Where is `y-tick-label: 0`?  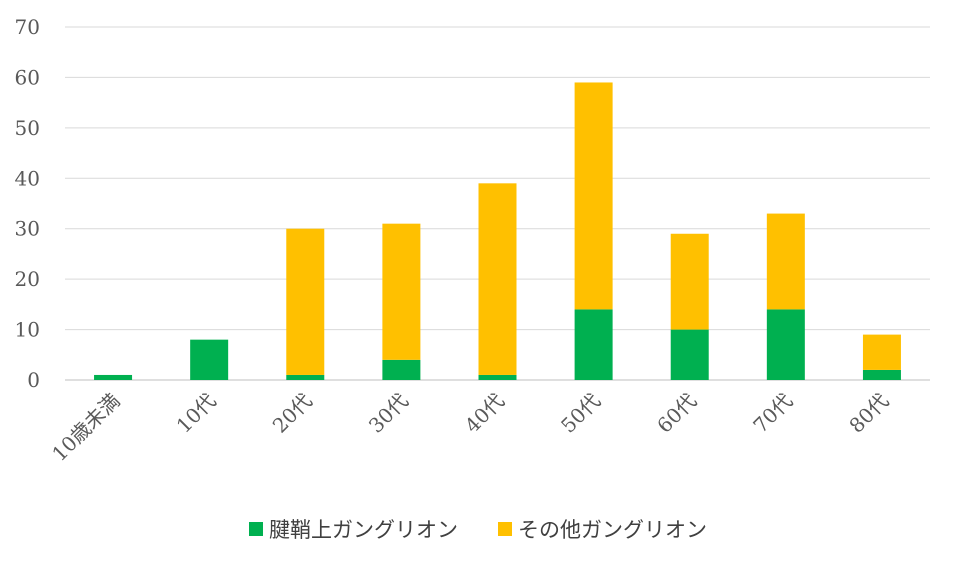 y-tick-label: 0 is located at coordinates (33, 380).